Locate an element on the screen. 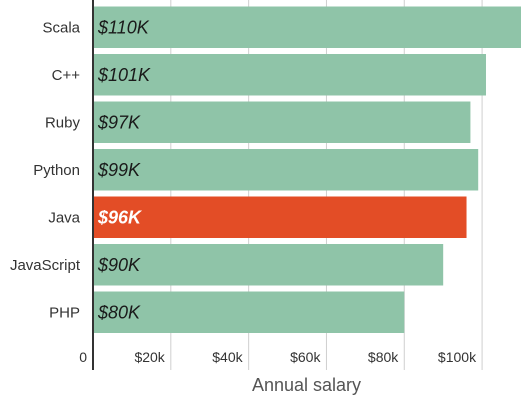 This screenshot has height=402, width=531. value-label-php: $80K is located at coordinates (119, 312).